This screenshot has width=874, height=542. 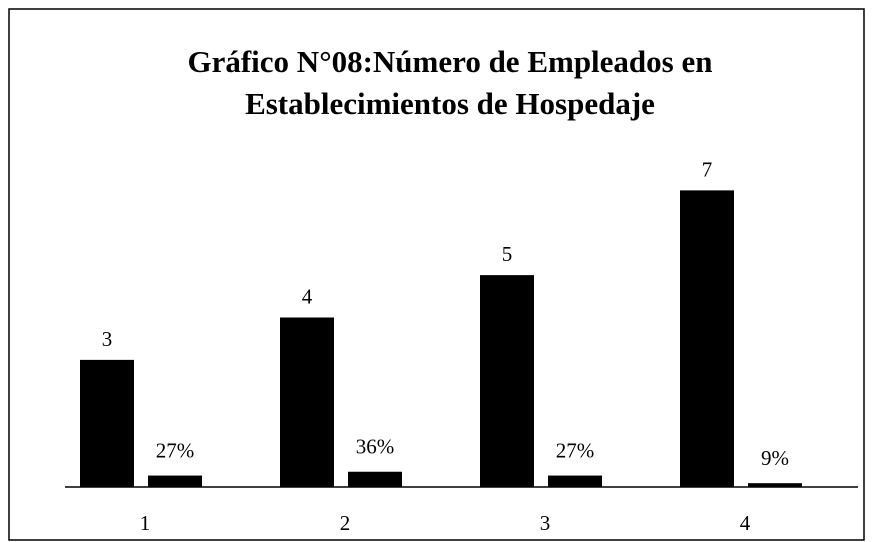 I want to click on x-tick-label: 3, so click(x=545, y=523).